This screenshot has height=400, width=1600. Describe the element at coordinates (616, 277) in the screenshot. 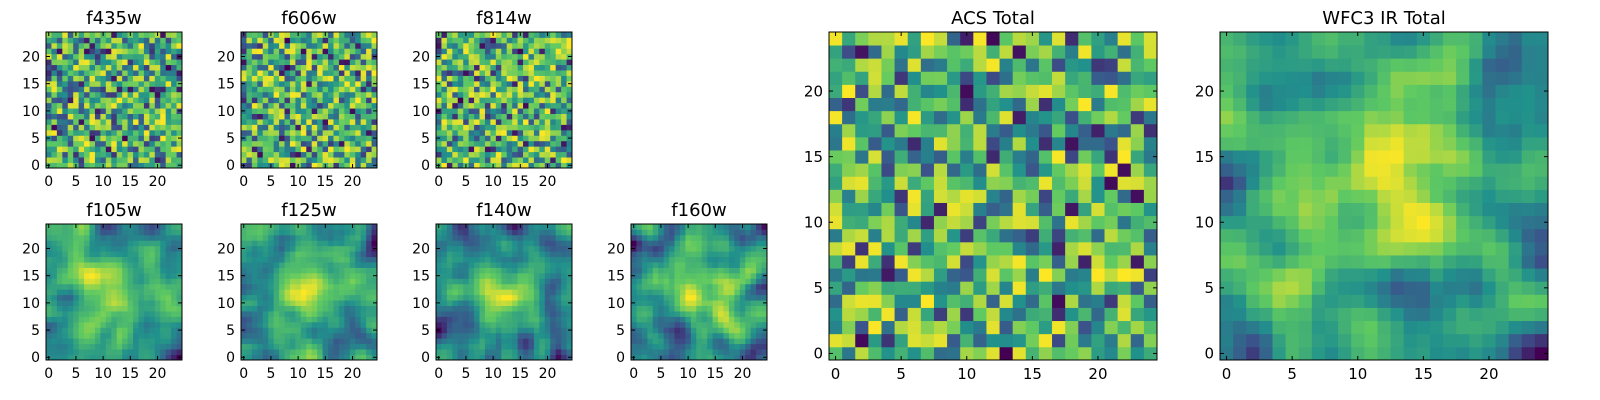

I see `y-tick-label: 15` at that location.